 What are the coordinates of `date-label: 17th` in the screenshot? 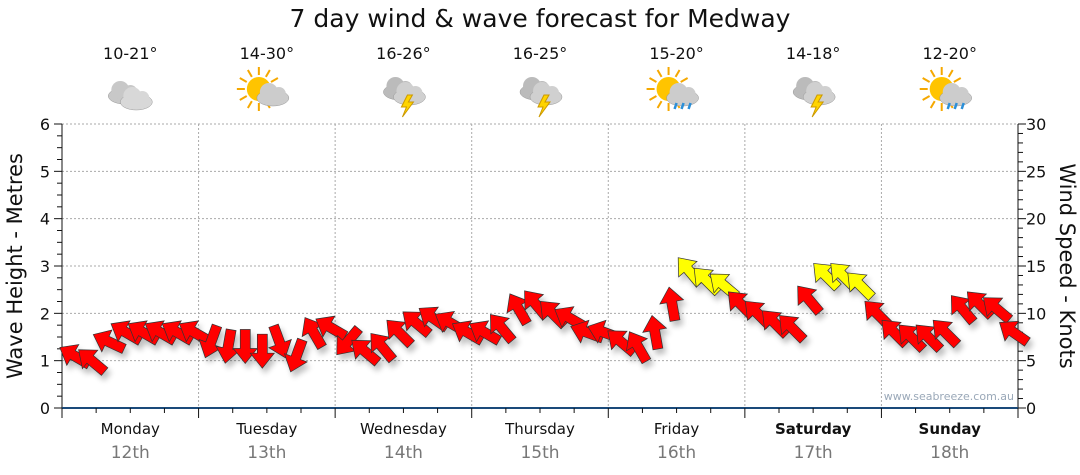 It's located at (813, 453).